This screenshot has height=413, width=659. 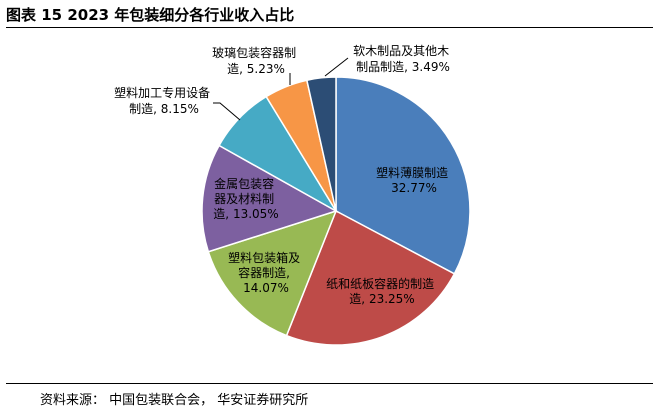 What do you see at coordinates (164, 100) in the screenshot?
I see `slice-label-plastic-equipment: 塑料加工专用设备 制造, 8.15%` at bounding box center [164, 100].